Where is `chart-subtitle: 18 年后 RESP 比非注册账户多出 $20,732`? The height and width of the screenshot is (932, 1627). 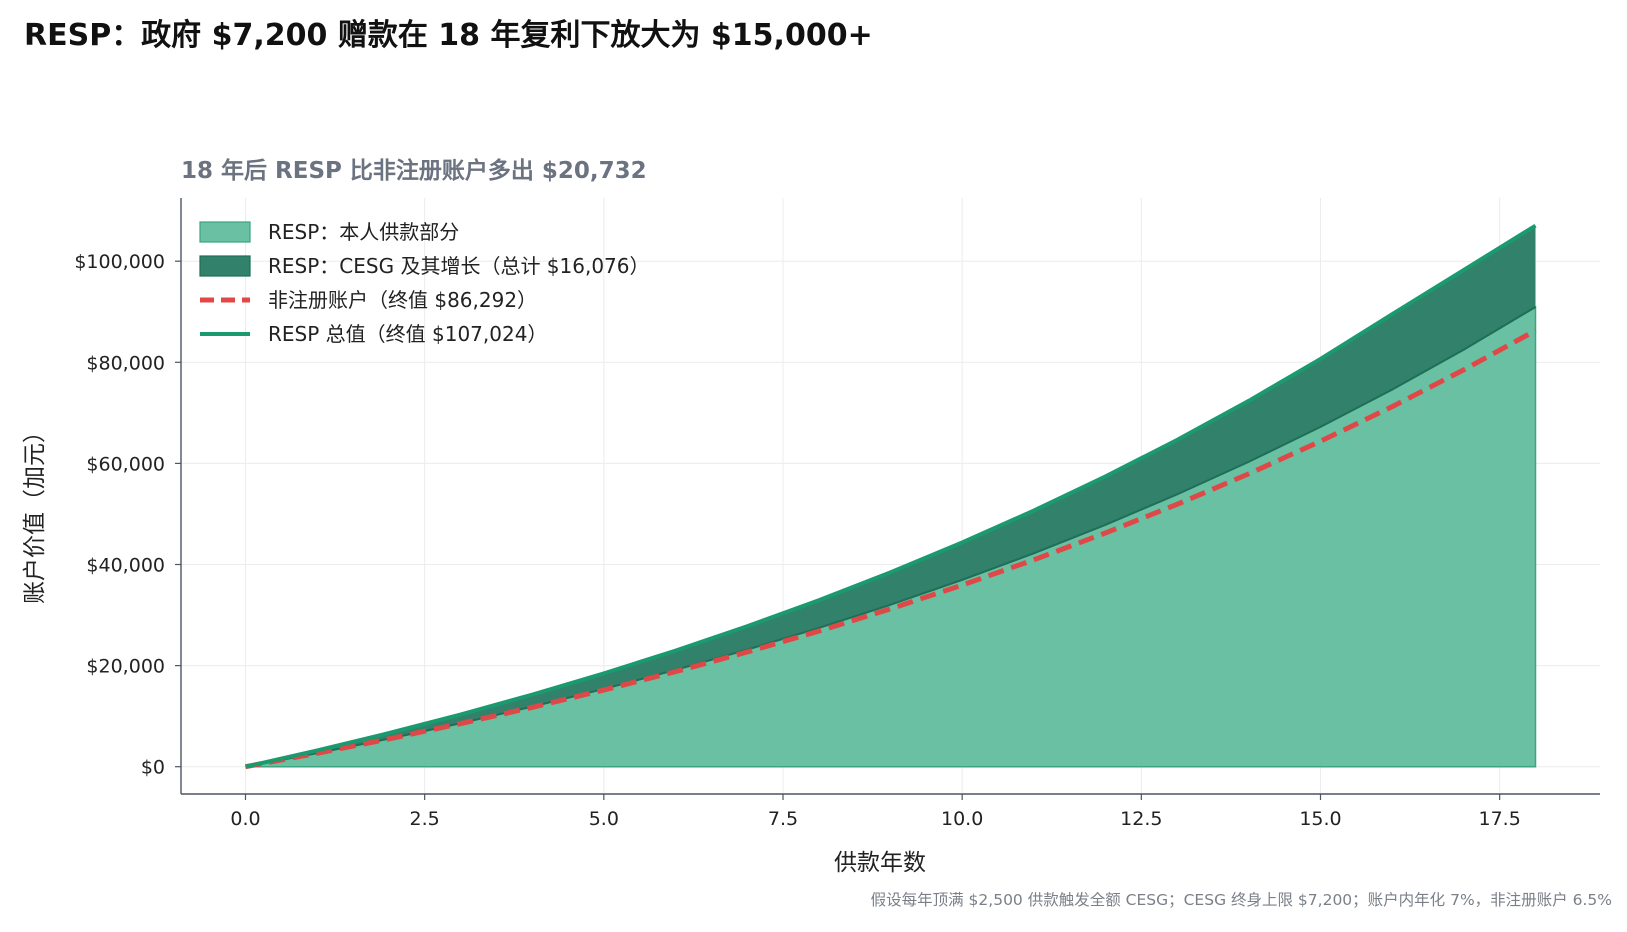 chart-subtitle: 18 年后 RESP 比非注册账户多出 $20,732 is located at coordinates (414, 170).